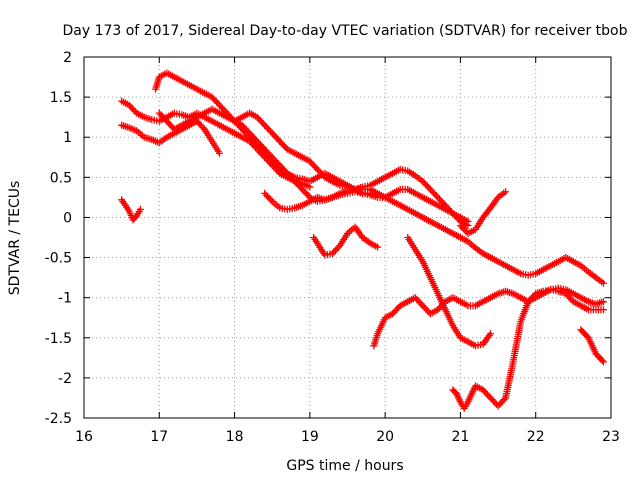  Describe the element at coordinates (346, 241) in the screenshot. I see `series-arc-h` at that location.